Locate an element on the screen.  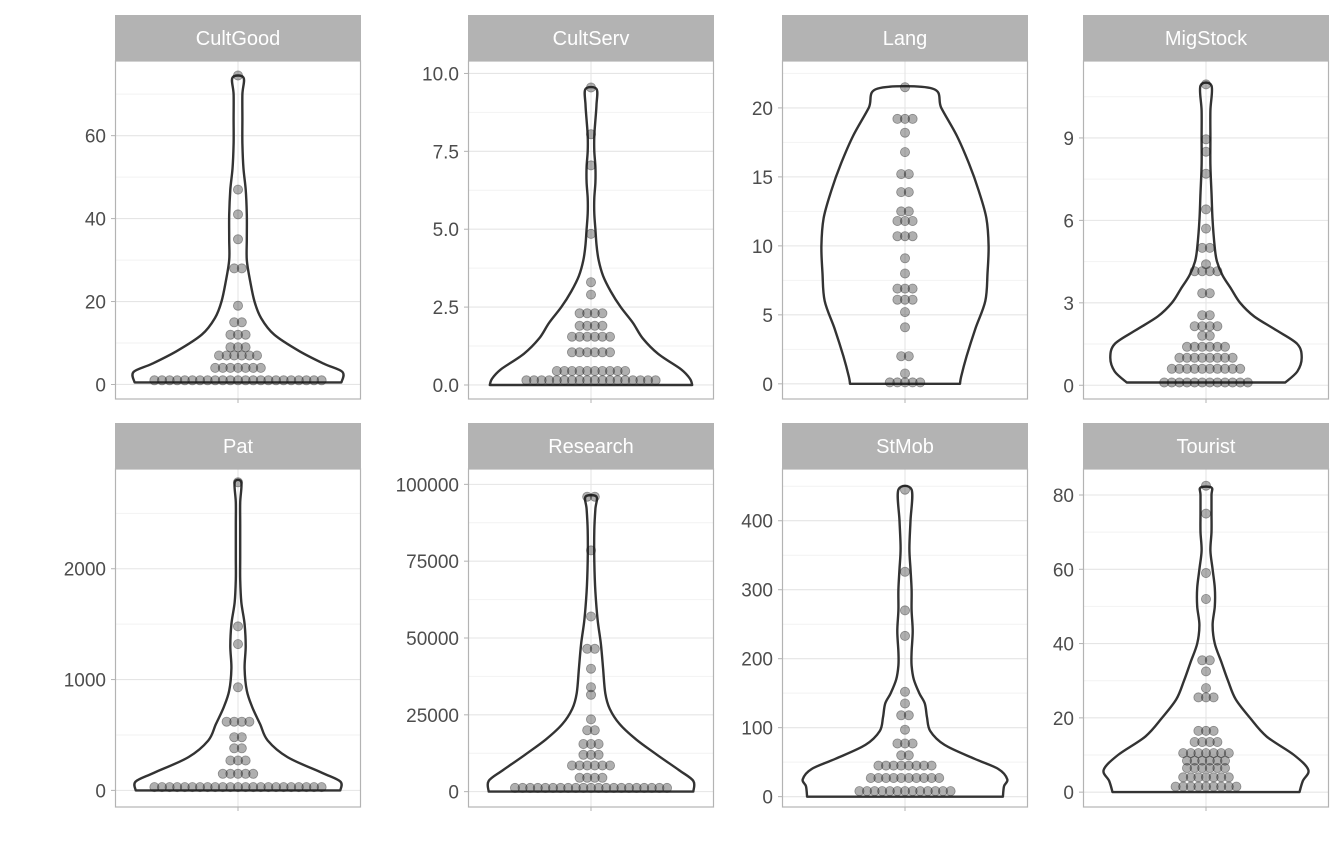
y-tick-label: 9 is located at coordinates (1068, 139).